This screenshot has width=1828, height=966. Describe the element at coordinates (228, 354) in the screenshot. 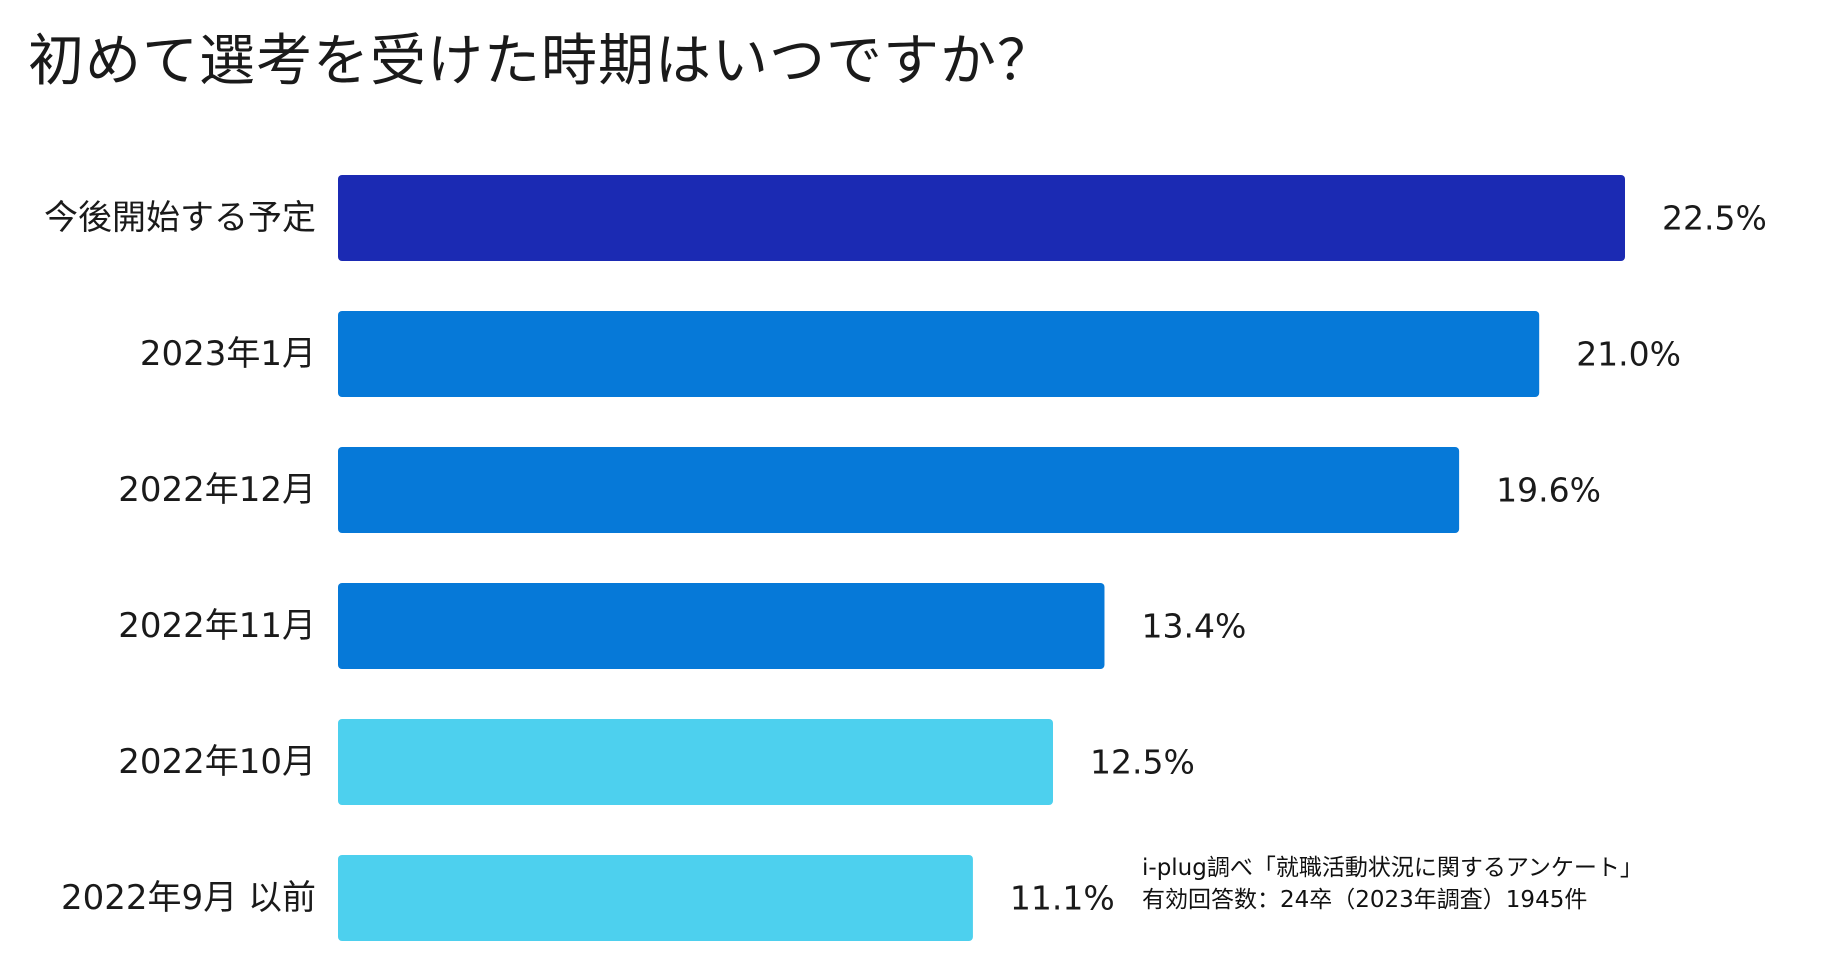

I see `category-label-1: 2023年1月` at that location.